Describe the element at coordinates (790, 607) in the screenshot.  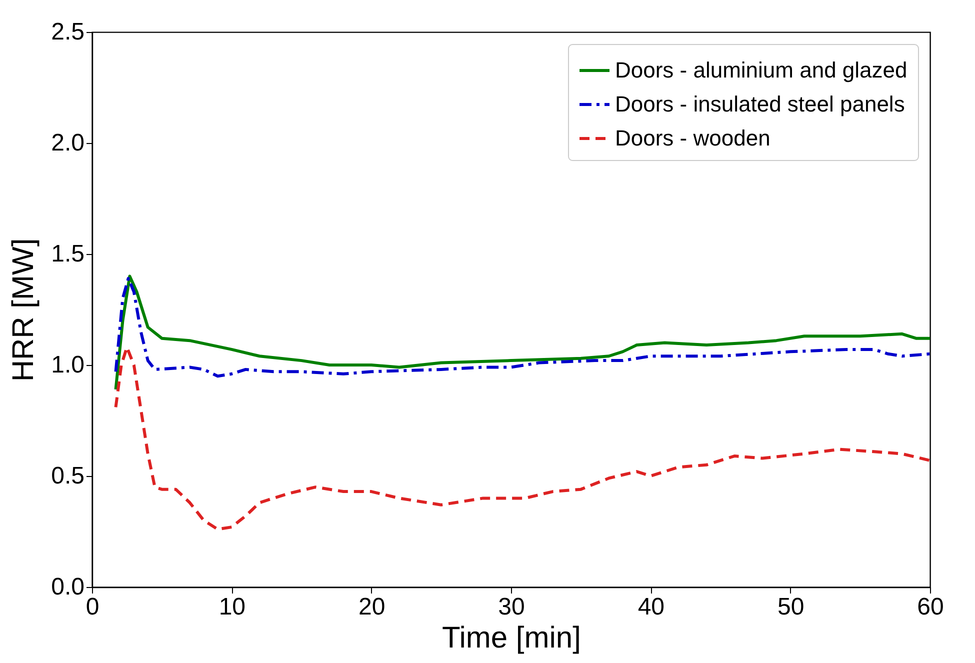
I see `x-tick-label: 50` at that location.